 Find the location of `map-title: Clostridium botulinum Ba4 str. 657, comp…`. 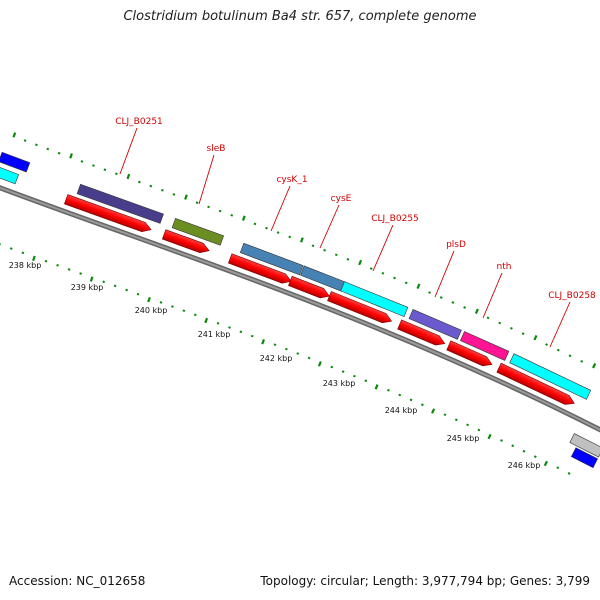

map-title: Clostridium botulinum Ba4 str. 657, comp… is located at coordinates (300, 16).